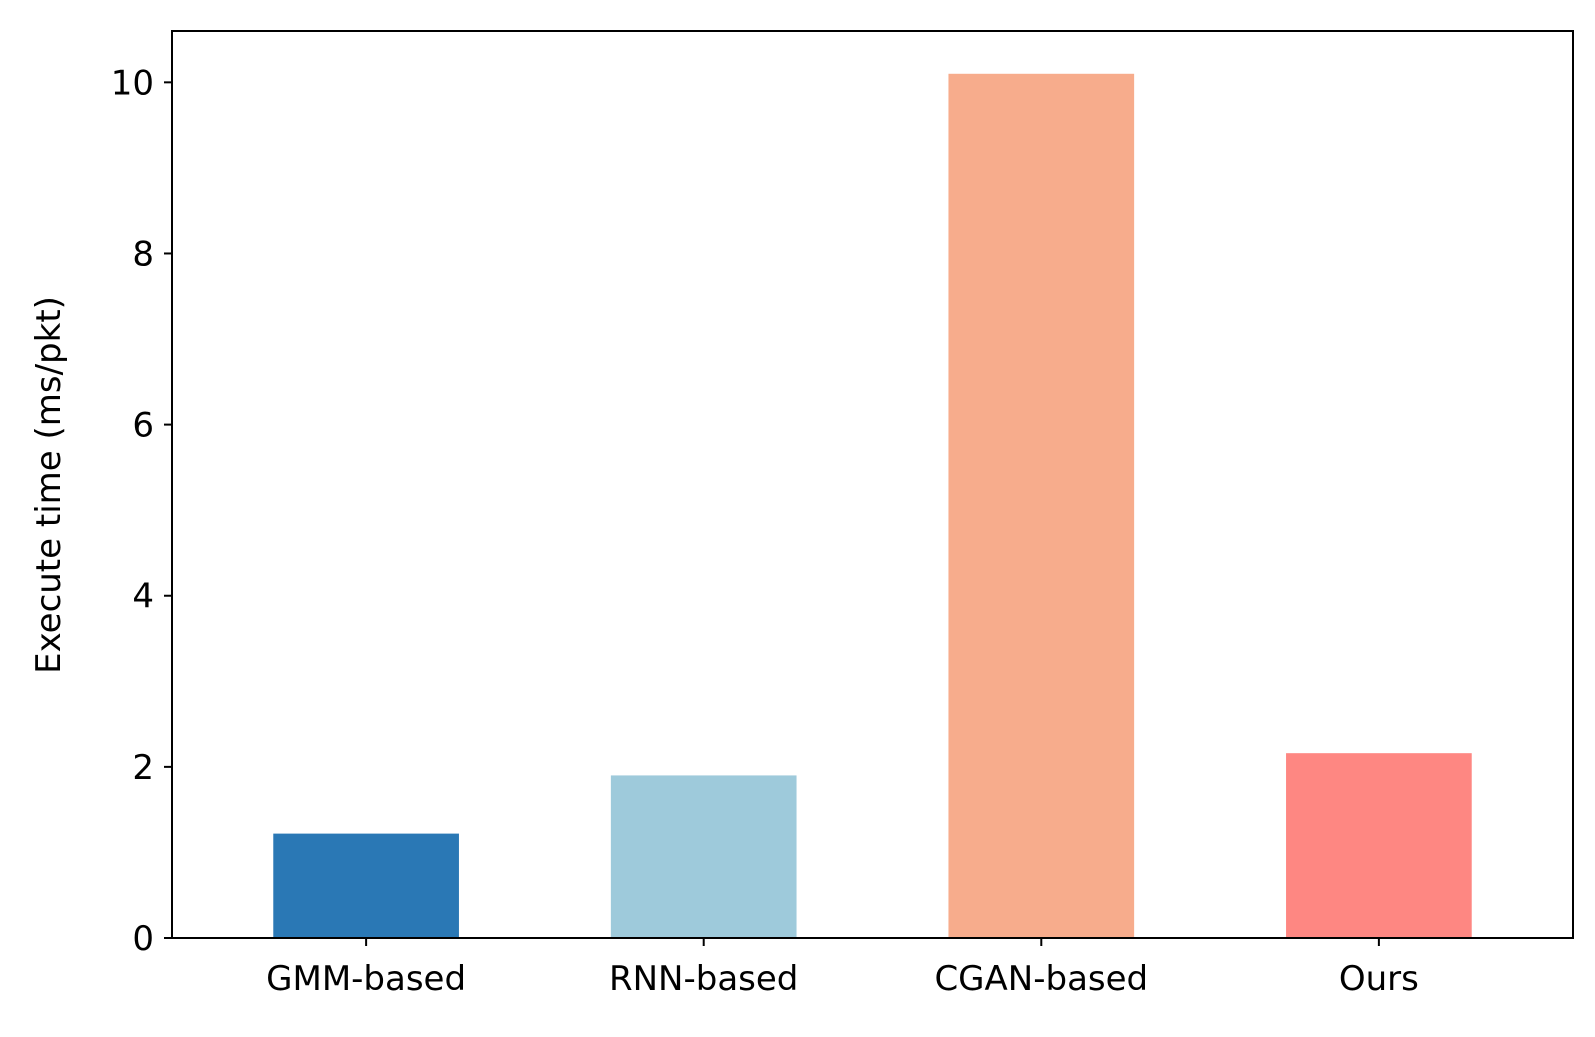 This screenshot has height=1037, width=1595. I want to click on x-axis-ticks: GMM-based RNN-based CGAN-based Ours, so click(842, 968).